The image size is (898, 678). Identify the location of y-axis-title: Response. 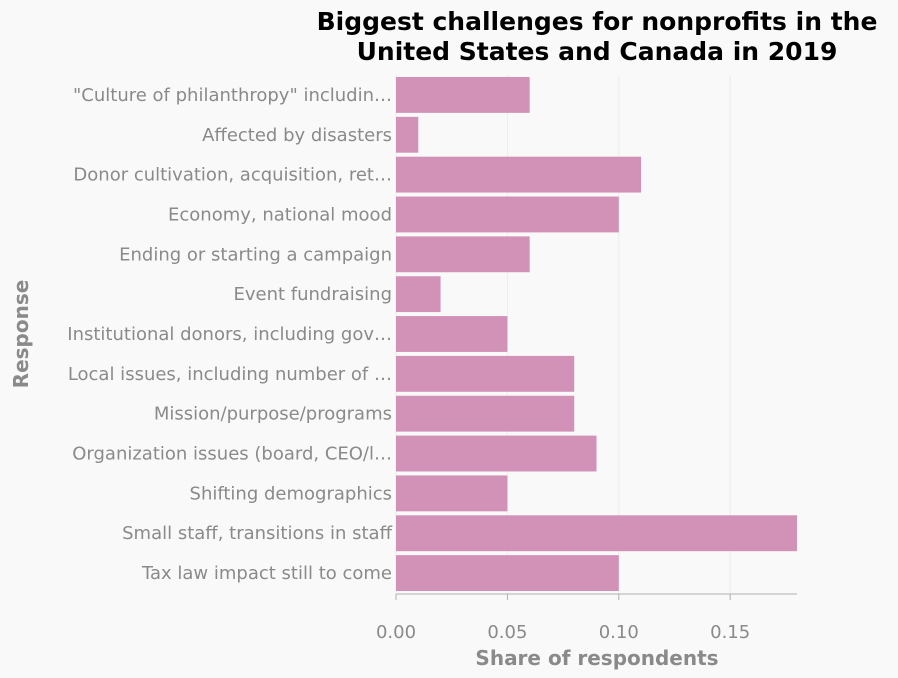
(21, 334).